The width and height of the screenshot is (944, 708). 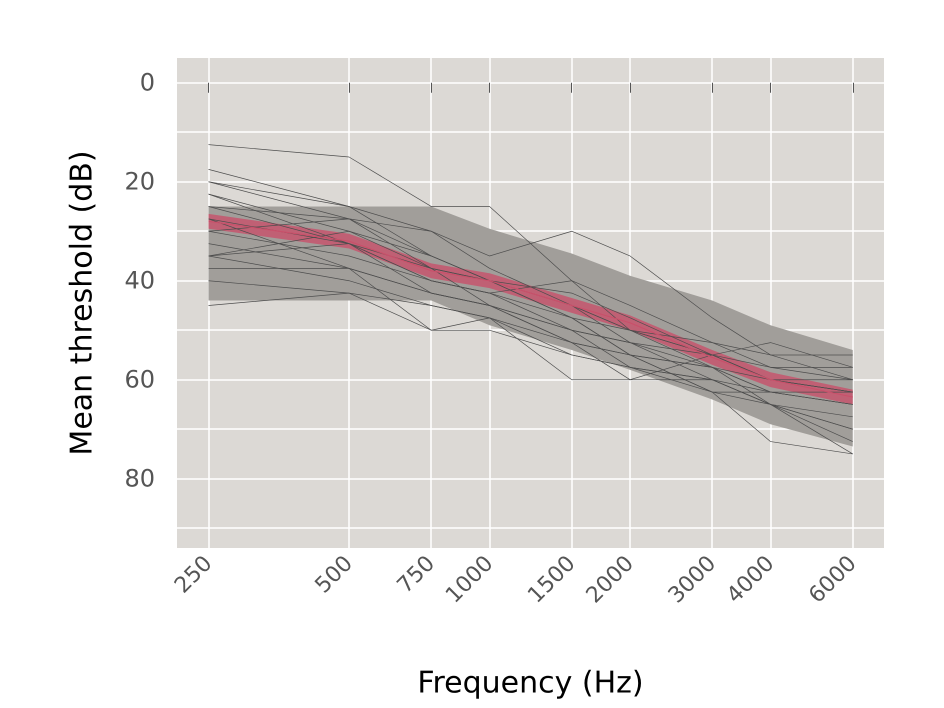 What do you see at coordinates (82, 303) in the screenshot?
I see `y-axis-title: Mean threshold (dB)` at bounding box center [82, 303].